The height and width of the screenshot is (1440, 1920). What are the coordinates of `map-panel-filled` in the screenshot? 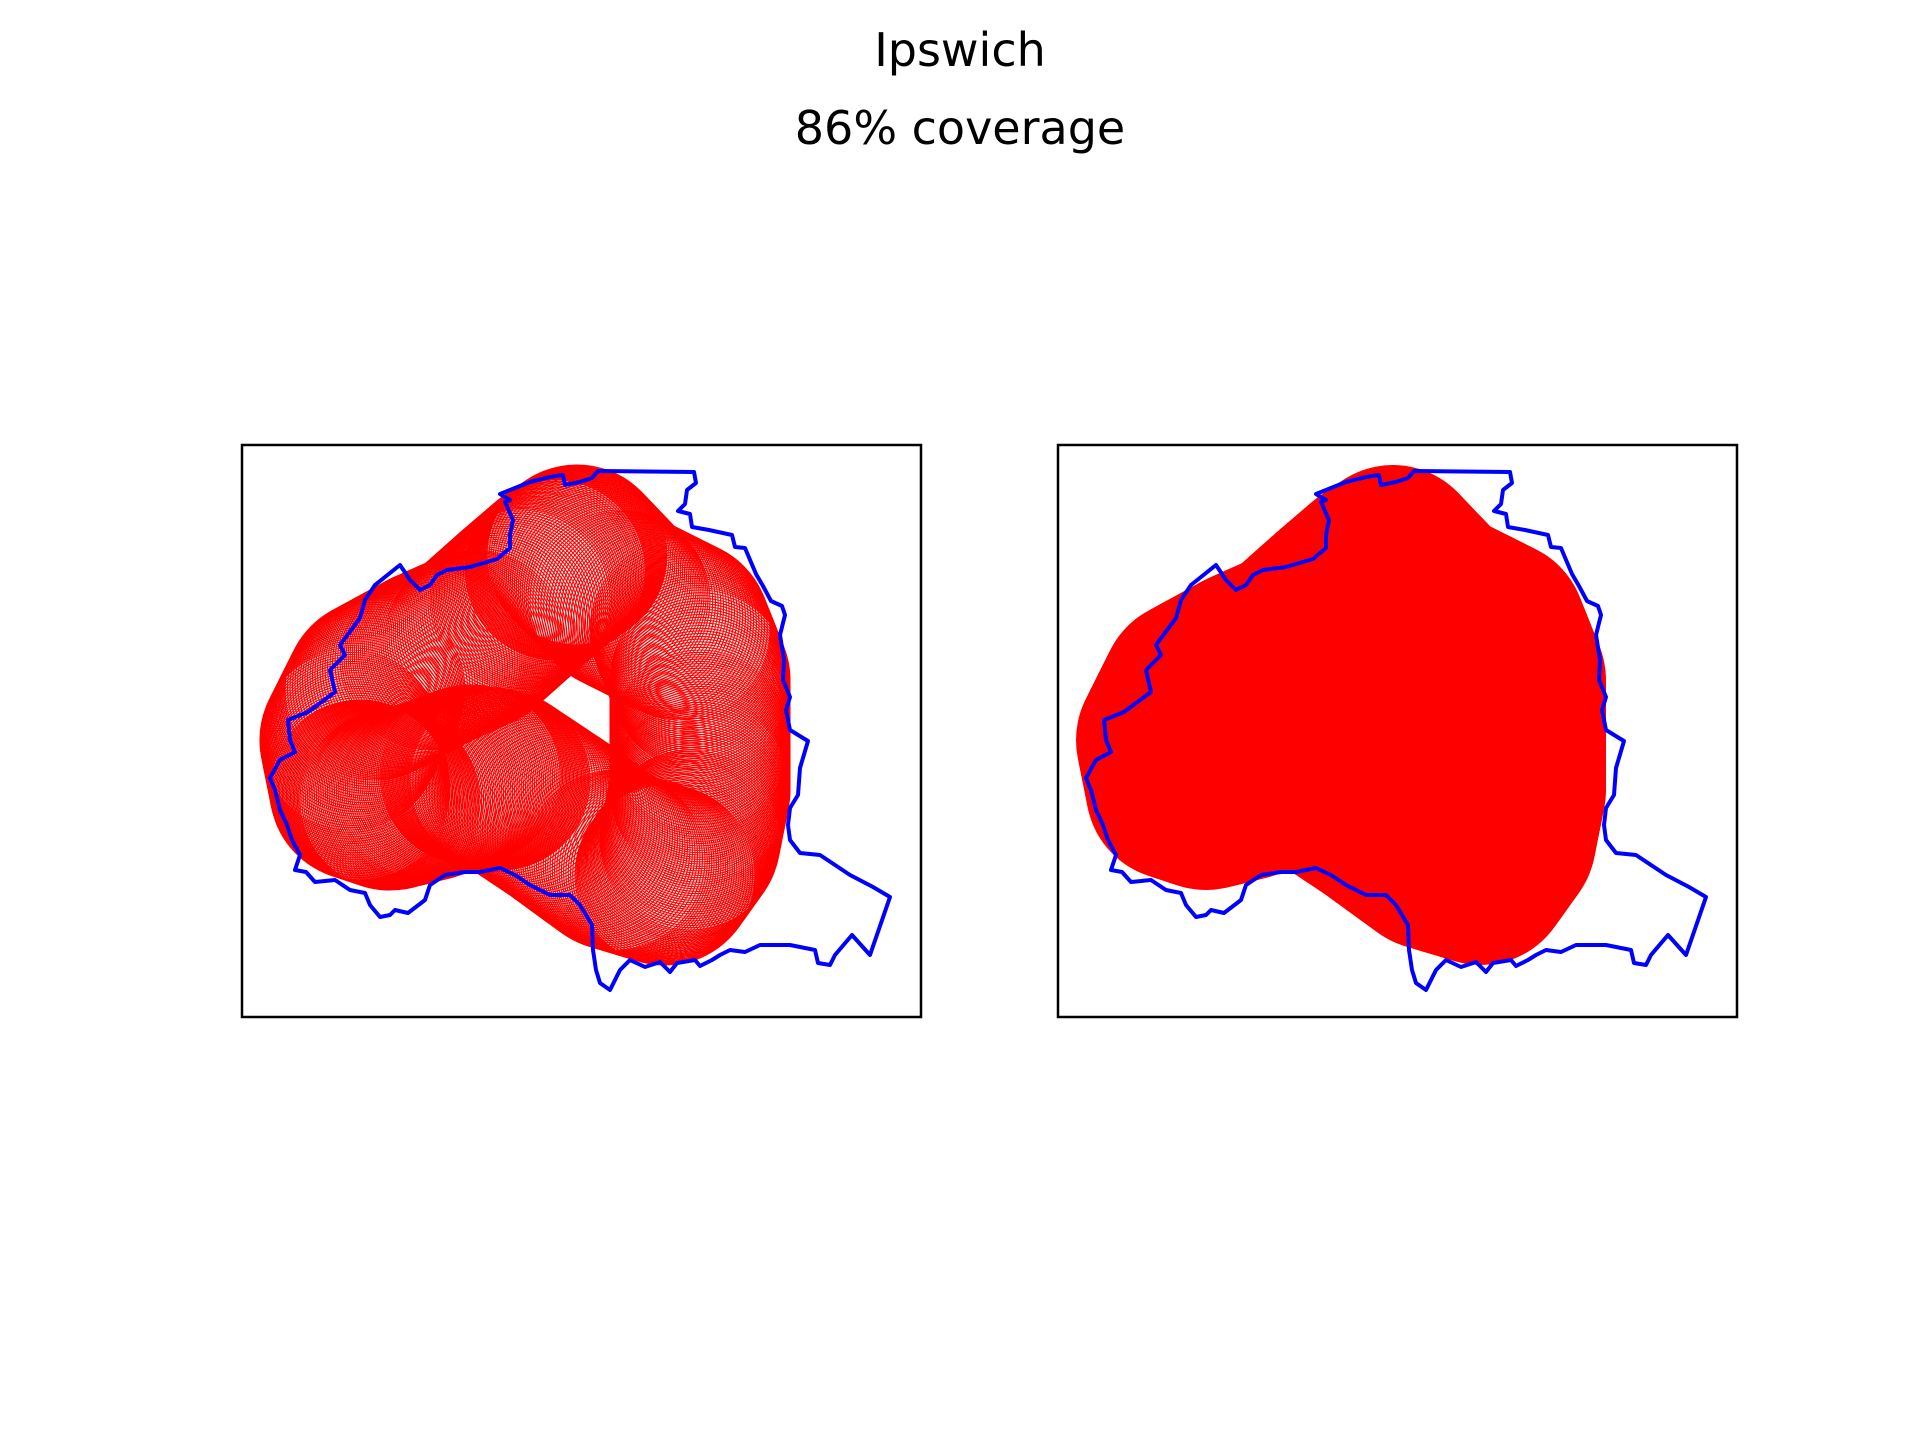 It's located at (1397, 731).